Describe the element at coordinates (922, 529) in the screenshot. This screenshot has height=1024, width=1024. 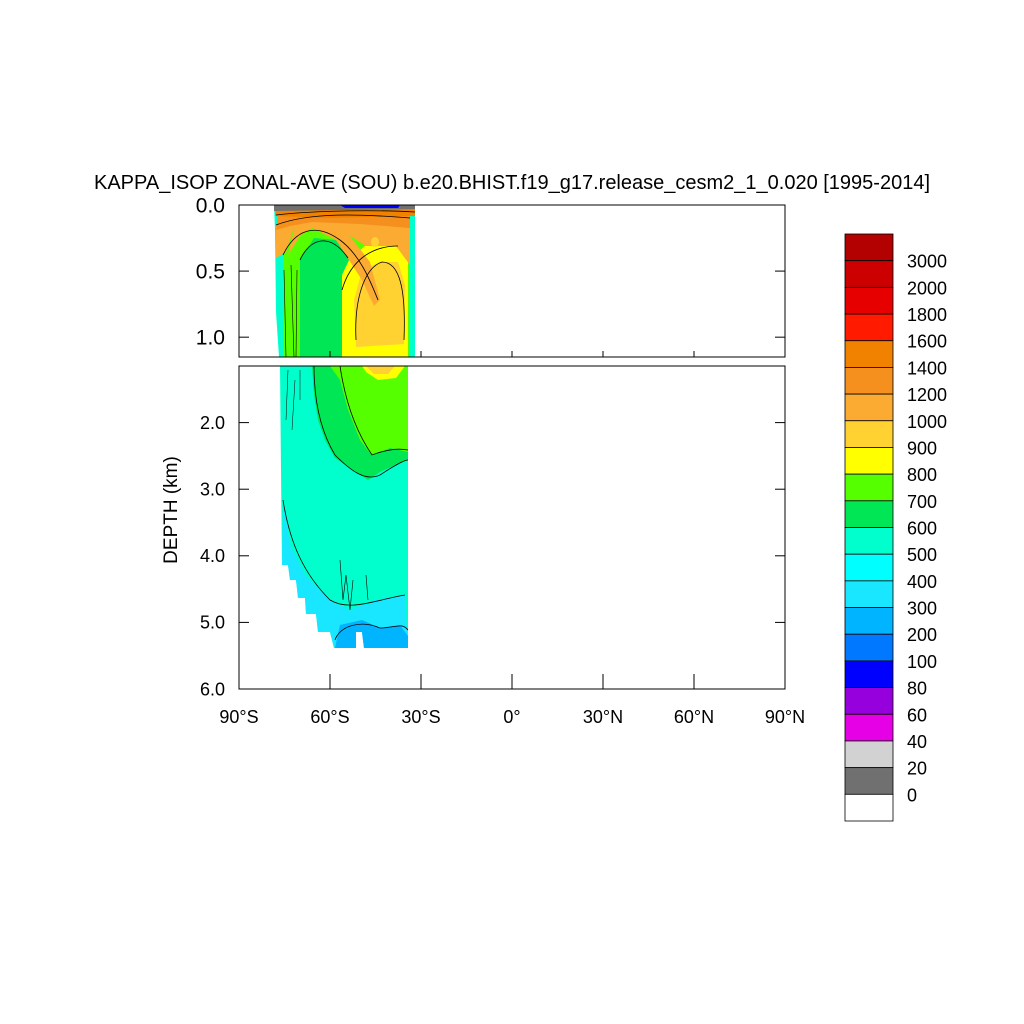
I see `colorbar-label: 600` at that location.